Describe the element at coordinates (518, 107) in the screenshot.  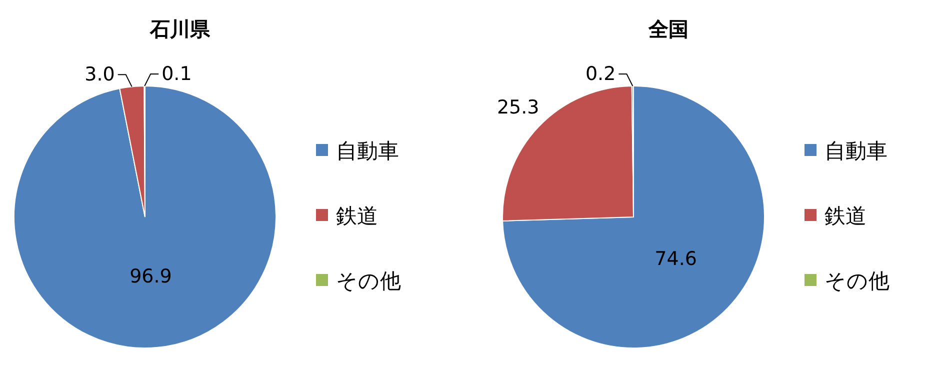
I see `data-label: 25.3` at that location.